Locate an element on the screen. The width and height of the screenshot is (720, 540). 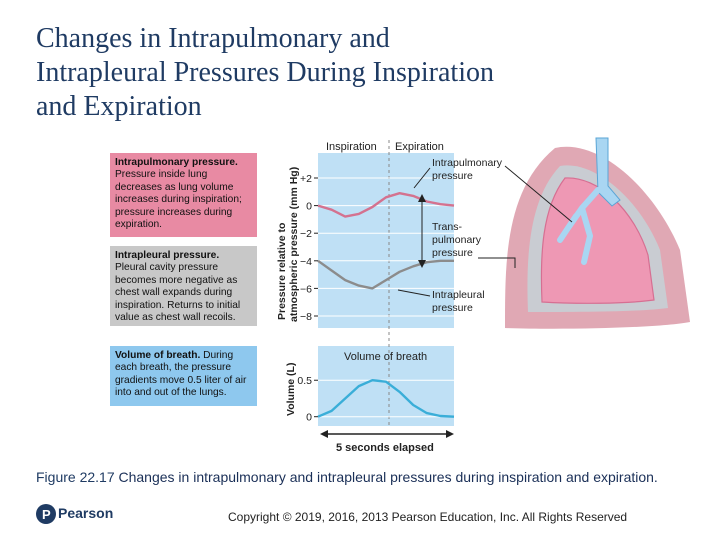
volume-gridlines is located at coordinates (386, 398).